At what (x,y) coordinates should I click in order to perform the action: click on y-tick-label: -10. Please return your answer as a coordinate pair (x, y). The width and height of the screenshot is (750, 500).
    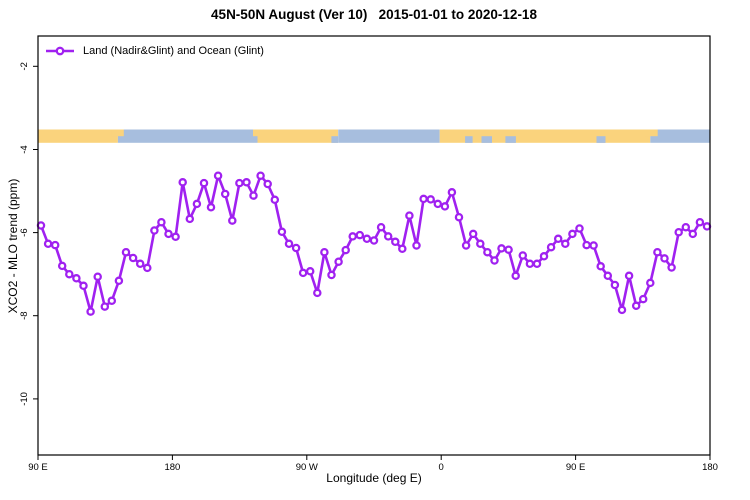
    Looking at the image, I should click on (24, 399).